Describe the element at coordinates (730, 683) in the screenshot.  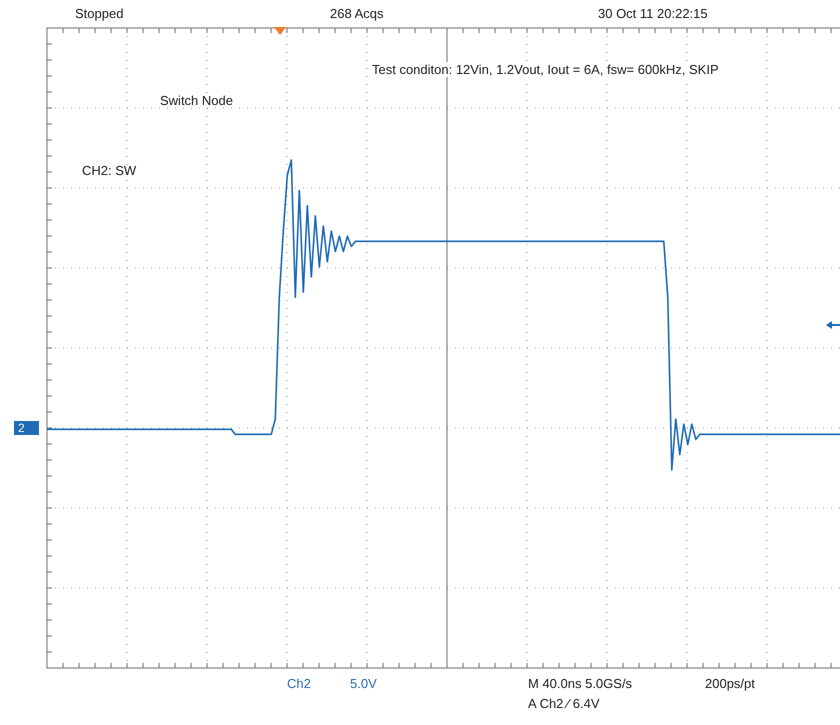
I see `text: 200ps/pt` at that location.